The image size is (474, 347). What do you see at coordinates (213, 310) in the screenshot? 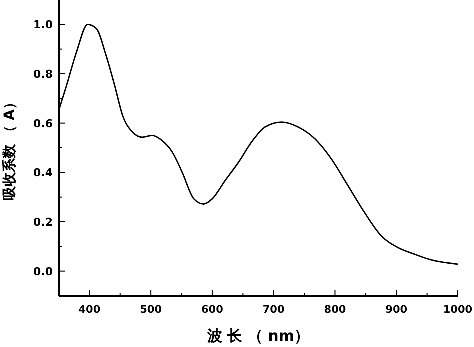
I see `x-tick-label: 600` at bounding box center [213, 310].